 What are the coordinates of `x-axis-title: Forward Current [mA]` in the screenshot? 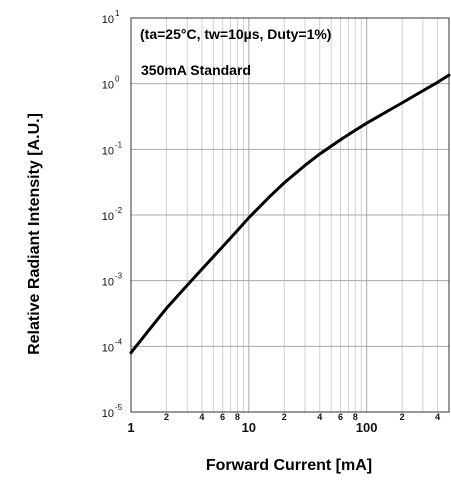 It's located at (289, 465).